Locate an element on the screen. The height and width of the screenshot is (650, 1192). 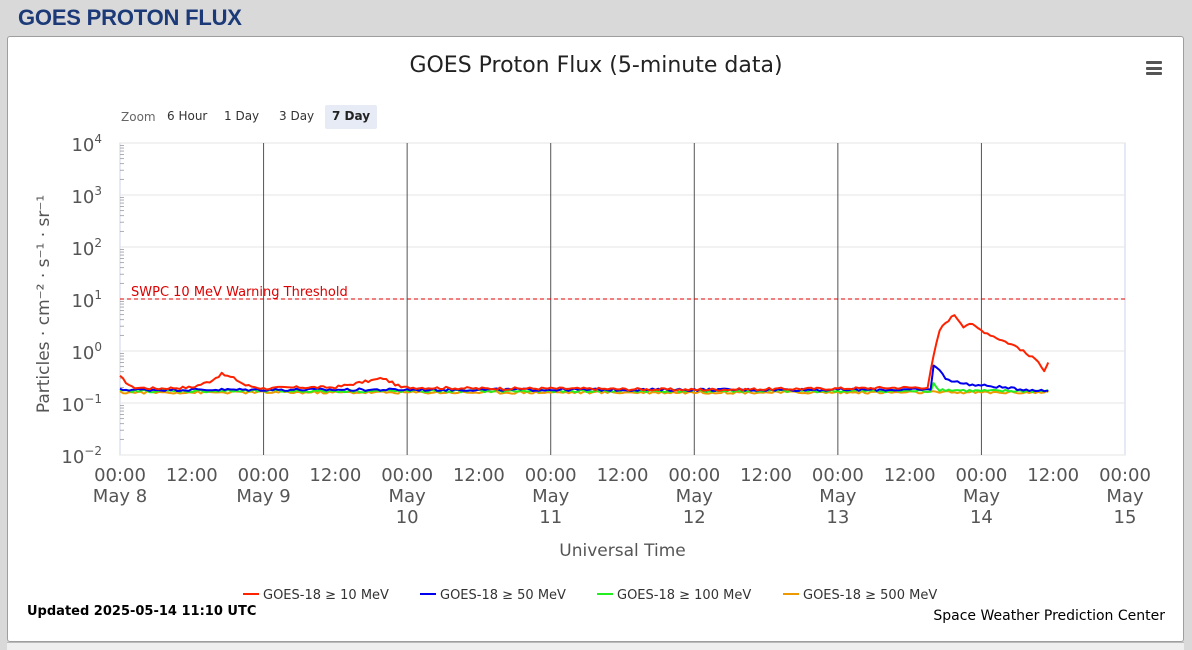
legend-label: GOES-18 ≥ 100 MeV is located at coordinates (684, 595).